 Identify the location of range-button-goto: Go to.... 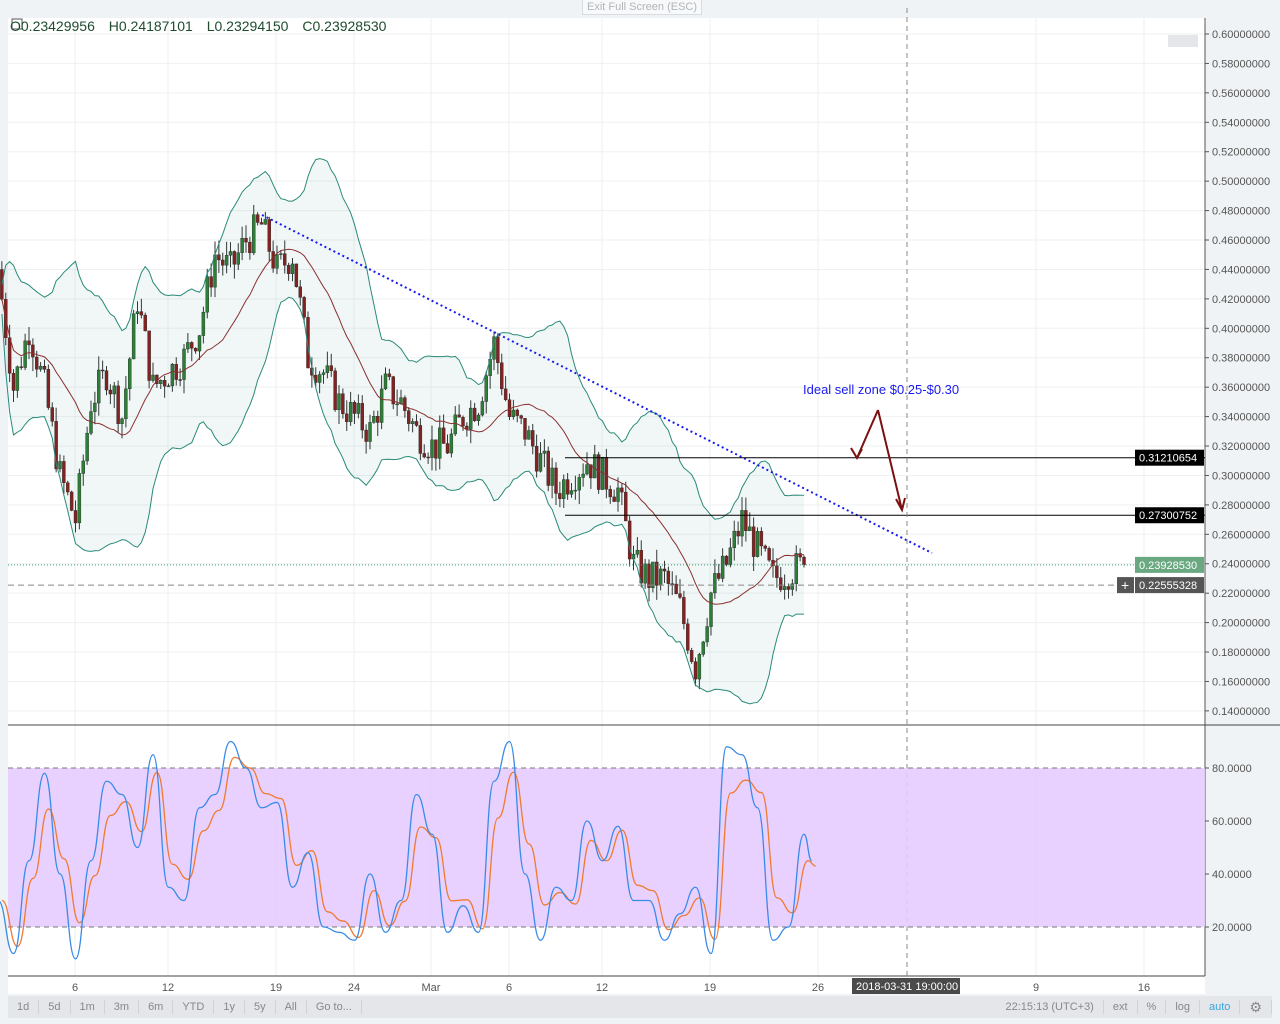
(334, 1007).